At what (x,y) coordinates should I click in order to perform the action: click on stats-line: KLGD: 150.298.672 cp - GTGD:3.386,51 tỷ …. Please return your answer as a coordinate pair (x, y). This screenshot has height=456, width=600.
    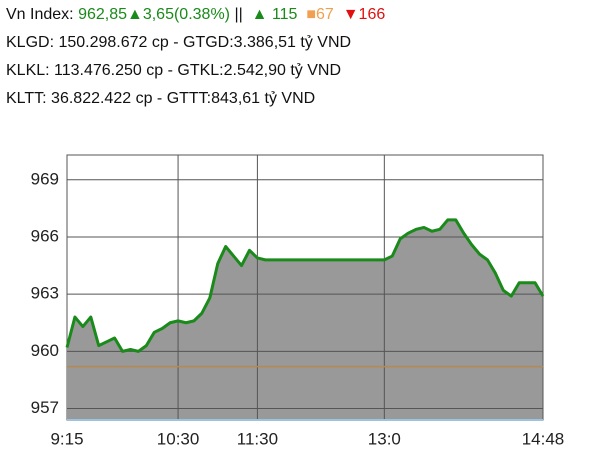
    Looking at the image, I should click on (179, 42).